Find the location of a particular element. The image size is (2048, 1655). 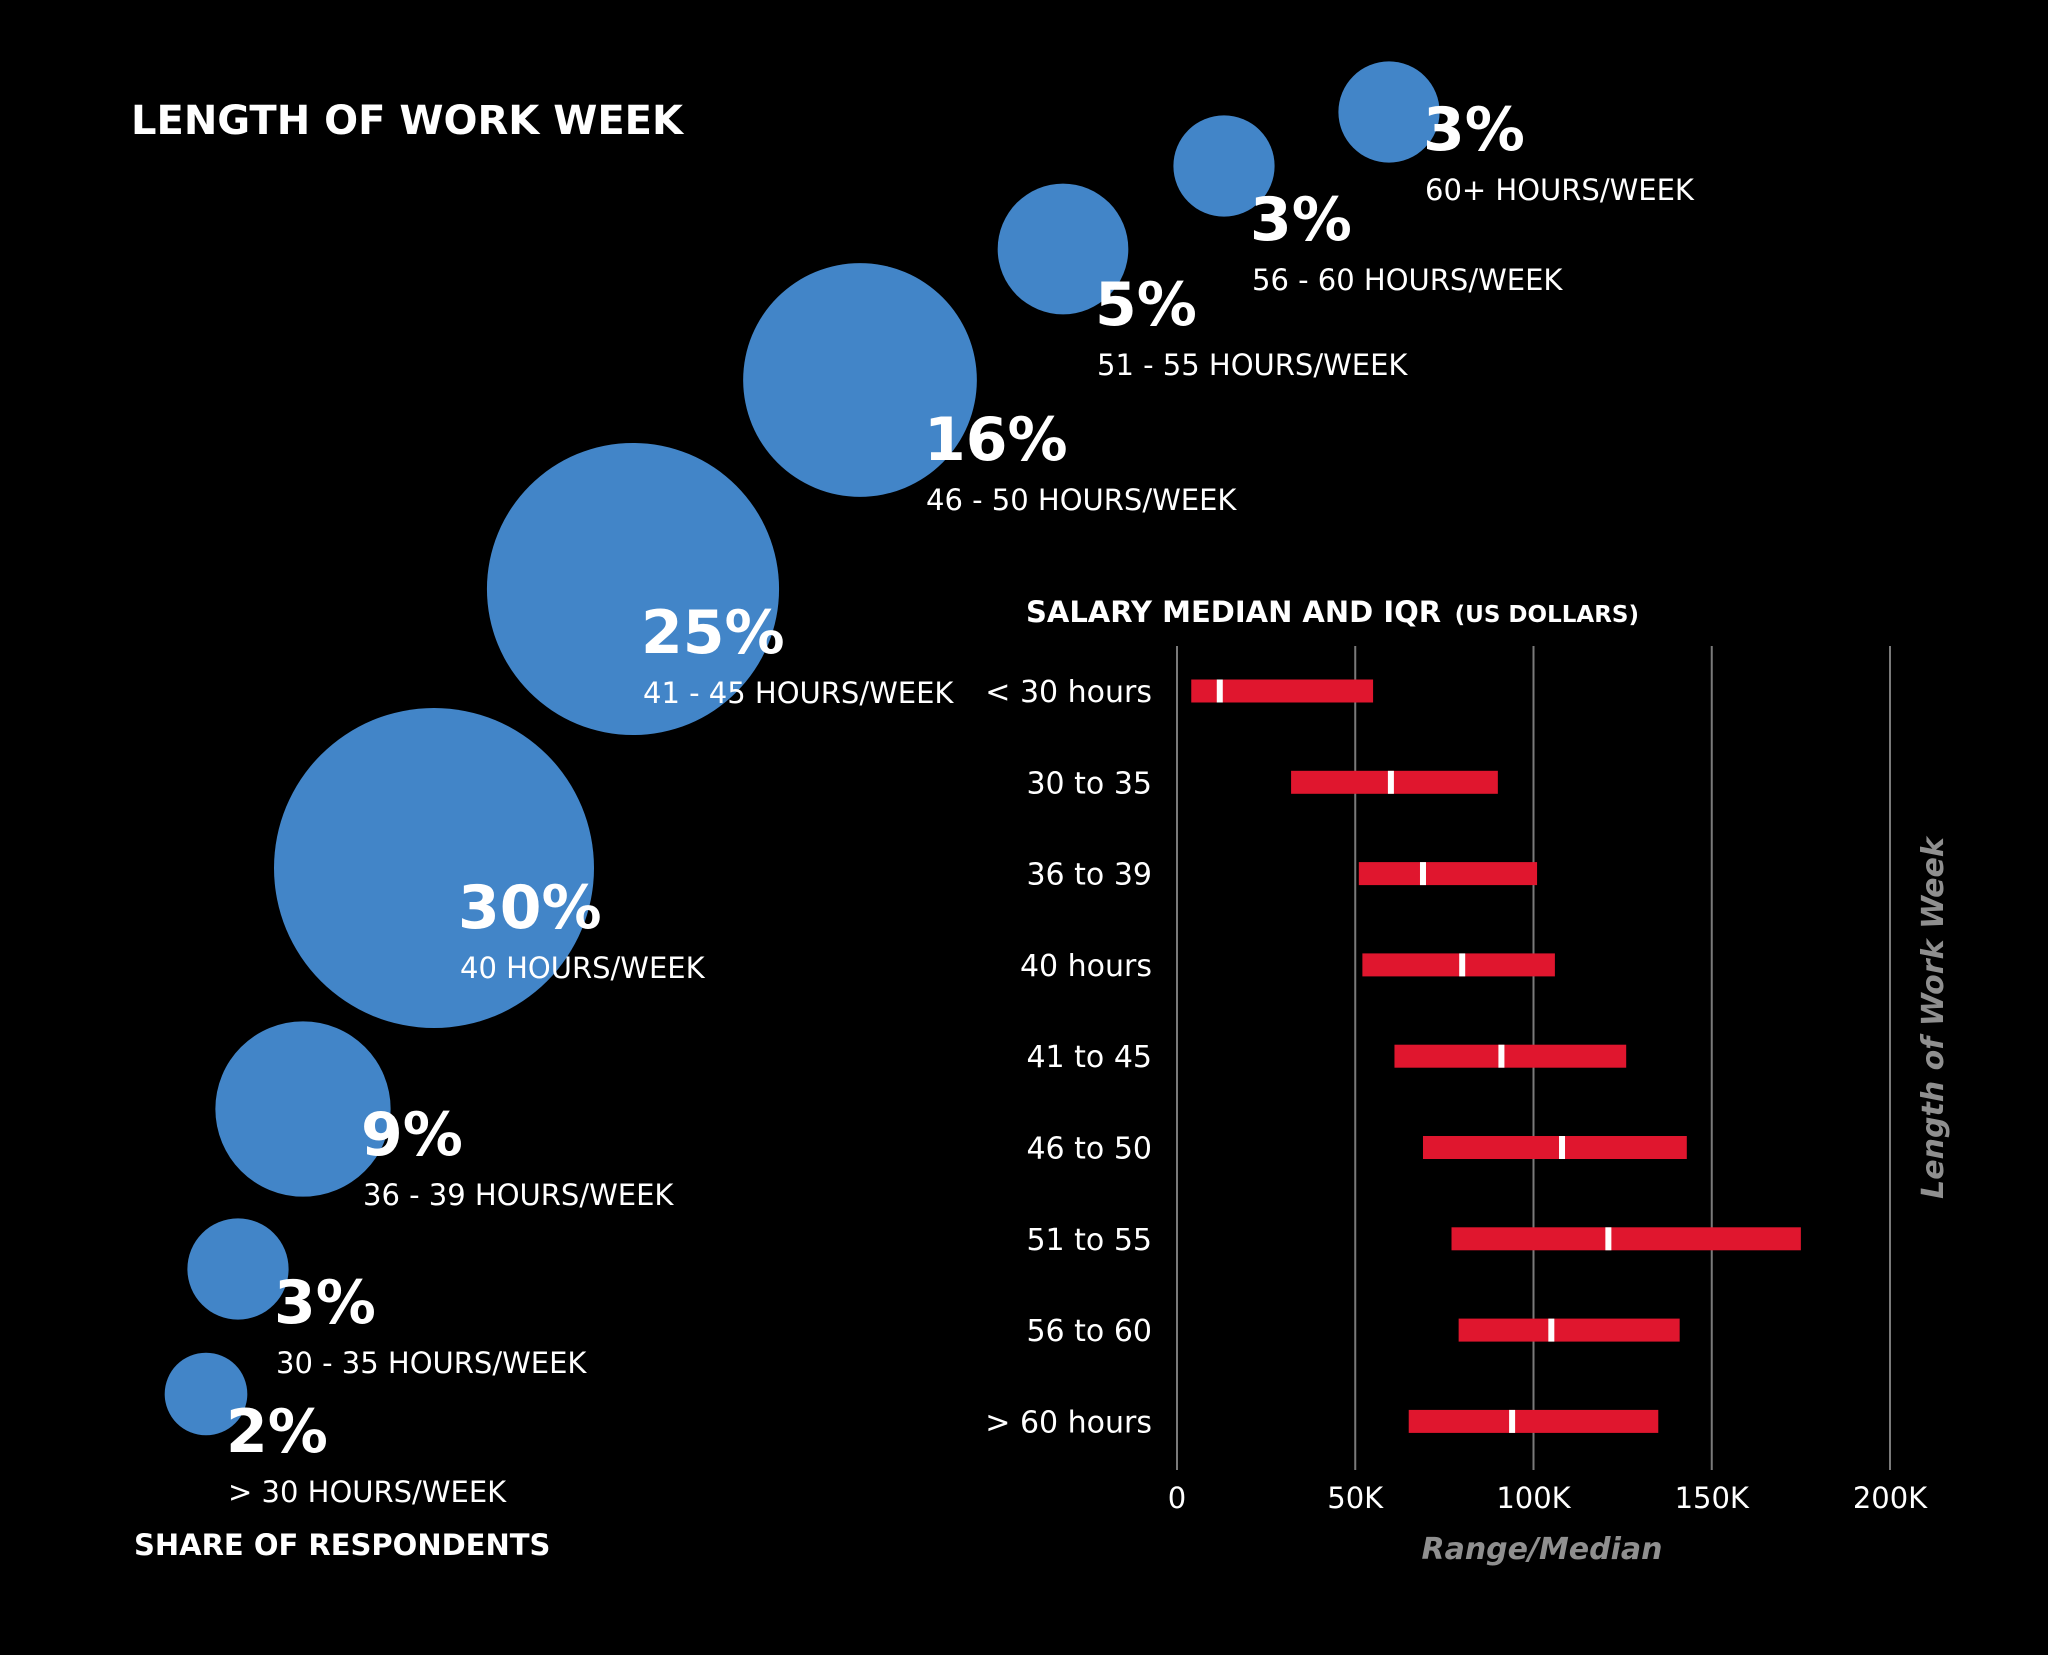

bubble-chart-title: LENGTH OF WORK WEEK is located at coordinates (408, 121).